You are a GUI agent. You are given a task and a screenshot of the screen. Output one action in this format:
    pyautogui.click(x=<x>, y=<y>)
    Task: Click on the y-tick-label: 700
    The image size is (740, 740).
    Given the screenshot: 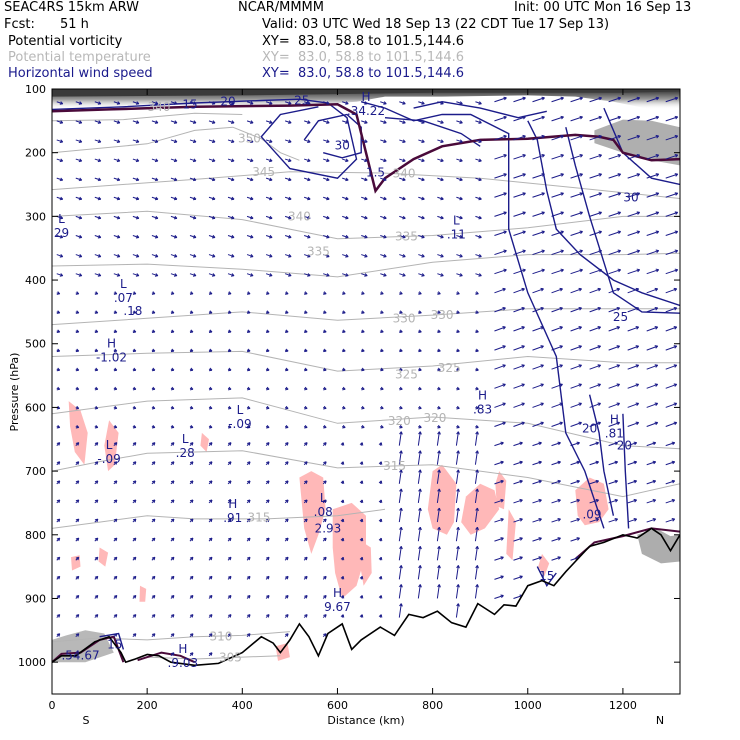 What is the action you would take?
    pyautogui.click(x=35, y=471)
    